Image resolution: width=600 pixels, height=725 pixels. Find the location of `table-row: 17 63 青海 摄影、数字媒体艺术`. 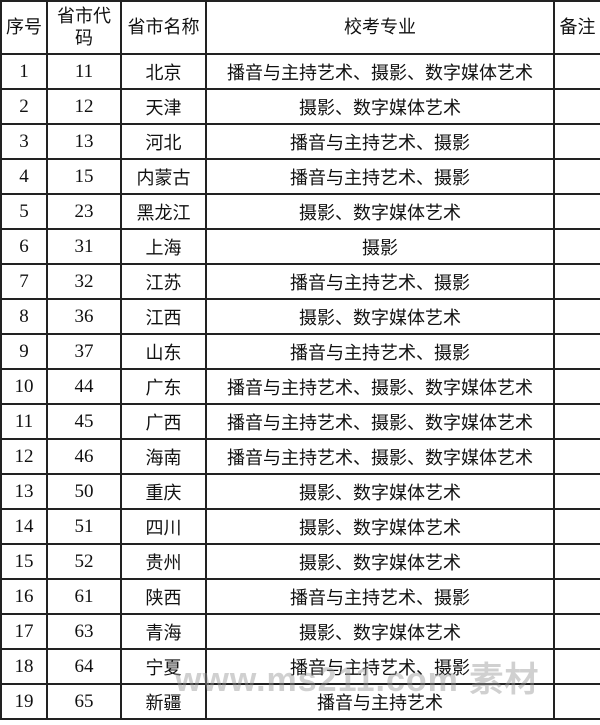

table-row: 17 63 青海 摄影、数字媒体艺术 is located at coordinates (300, 631).